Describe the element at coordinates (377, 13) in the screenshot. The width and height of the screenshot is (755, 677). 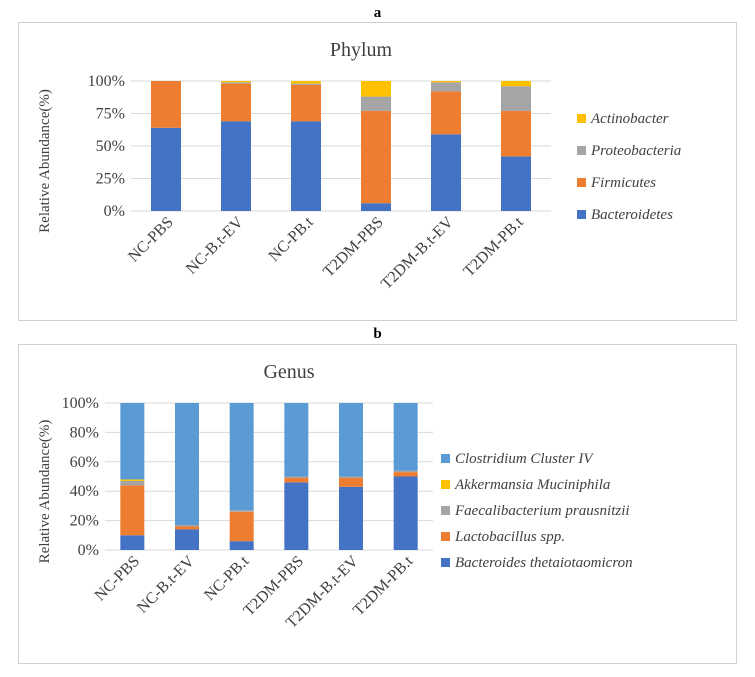
I see `panel-label-a: a` at that location.